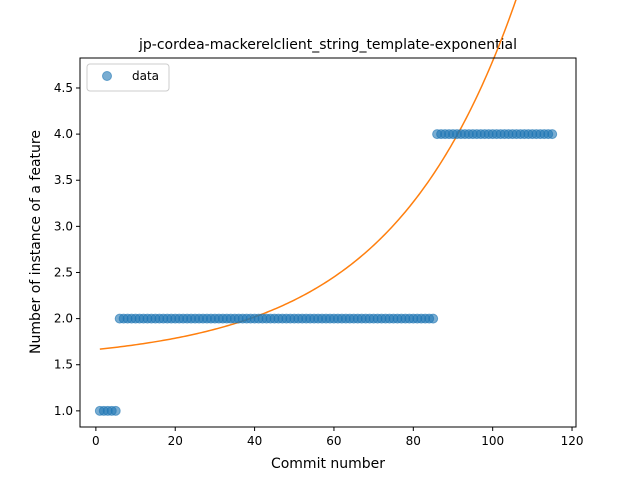  I want to click on x-tick-label: 80, so click(413, 441).